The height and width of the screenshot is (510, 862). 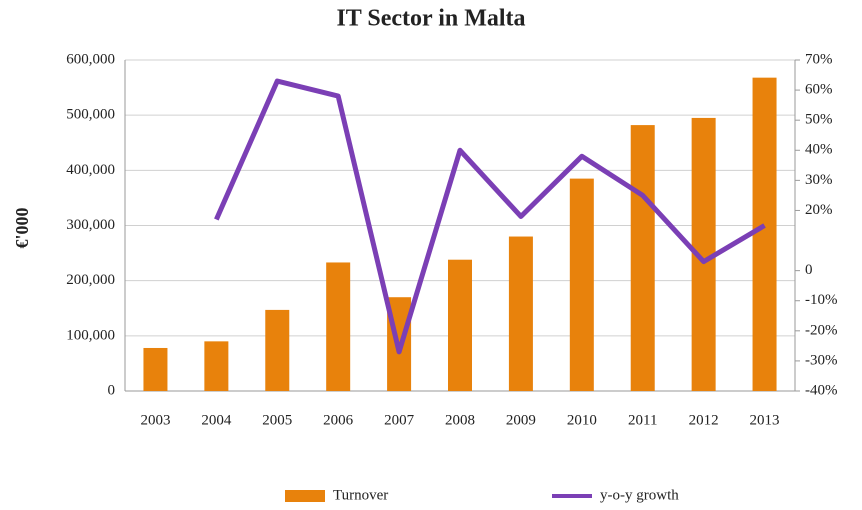 I want to click on x-tick-label: 2012, so click(x=704, y=420).